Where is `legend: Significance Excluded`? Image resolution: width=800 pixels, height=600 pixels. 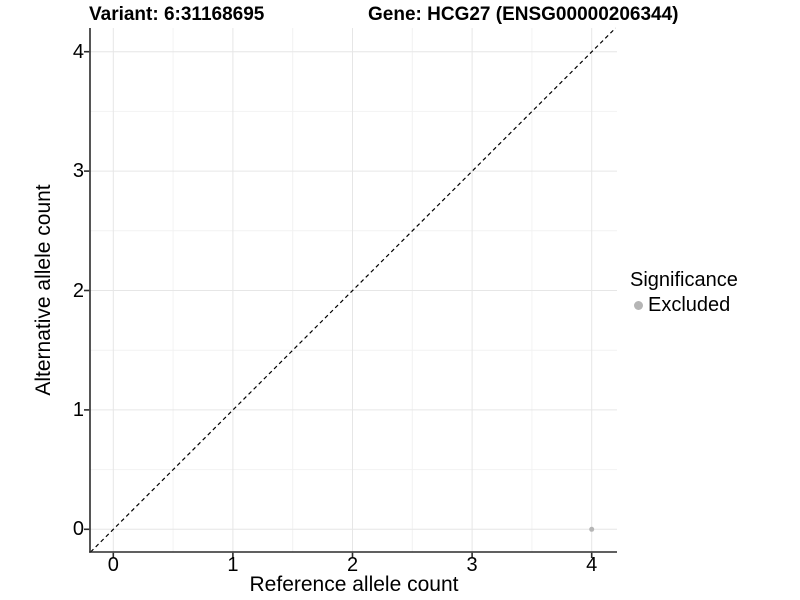
legend: Significance Excluded is located at coordinates (684, 292).